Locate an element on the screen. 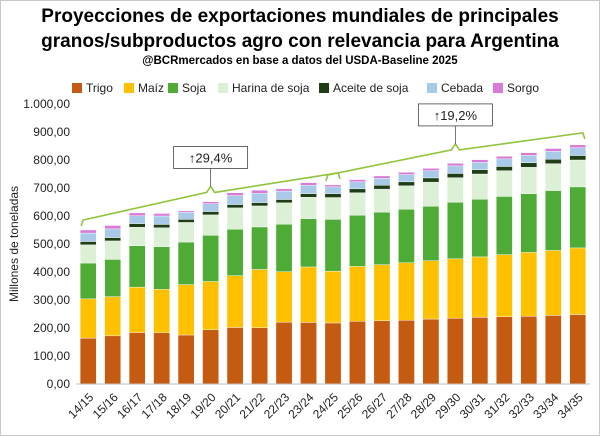  legend-label-3: Harina de soja is located at coordinates (271, 88).